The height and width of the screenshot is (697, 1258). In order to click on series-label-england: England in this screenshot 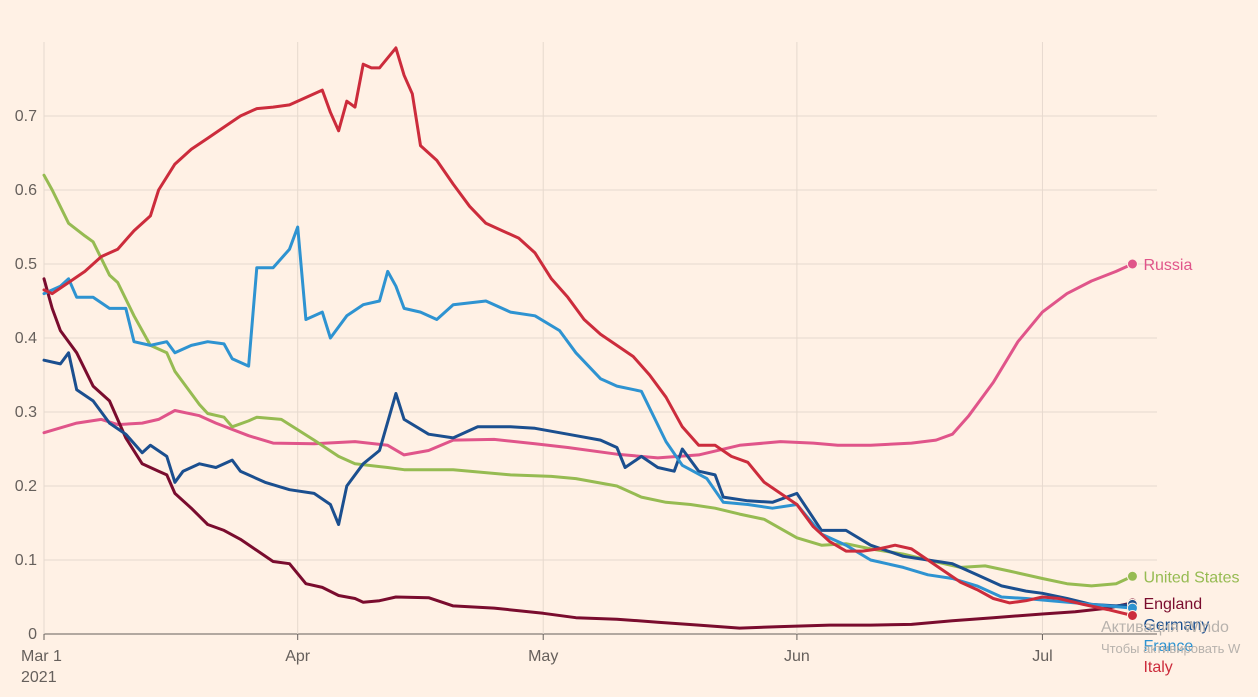, I will do `click(1172, 604)`.